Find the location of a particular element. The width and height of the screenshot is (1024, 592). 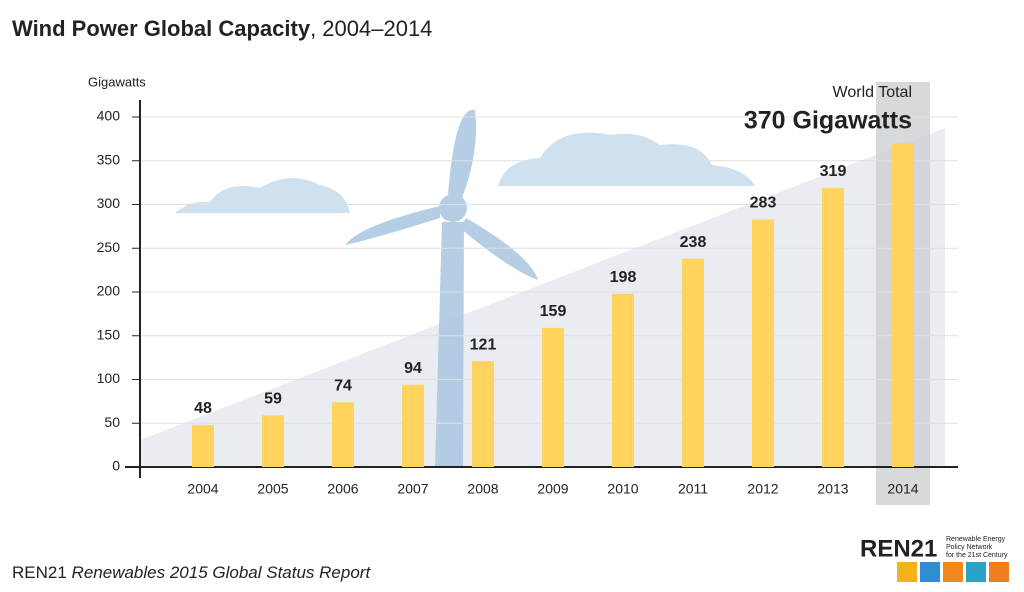

logo-tagline: for the 21st Century is located at coordinates (977, 555).